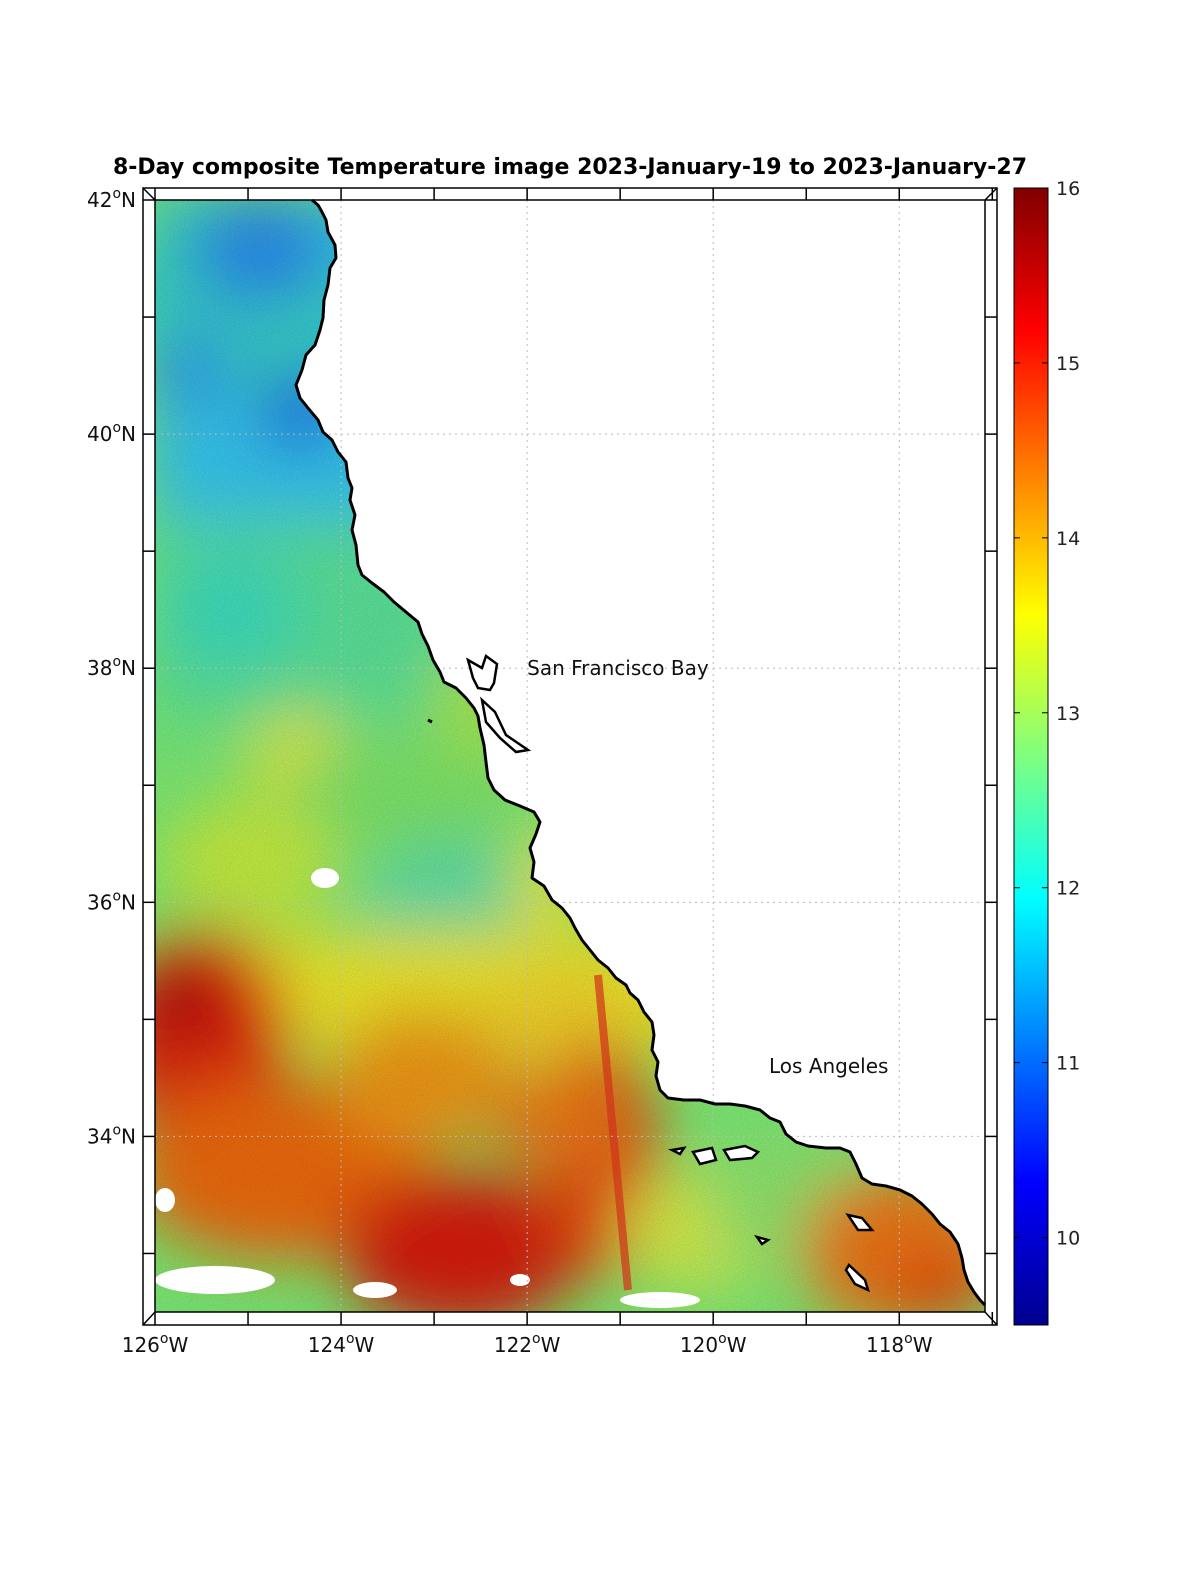 The width and height of the screenshot is (1200, 1575). Describe the element at coordinates (1068, 539) in the screenshot. I see `colorbar-tick-label: 14` at that location.